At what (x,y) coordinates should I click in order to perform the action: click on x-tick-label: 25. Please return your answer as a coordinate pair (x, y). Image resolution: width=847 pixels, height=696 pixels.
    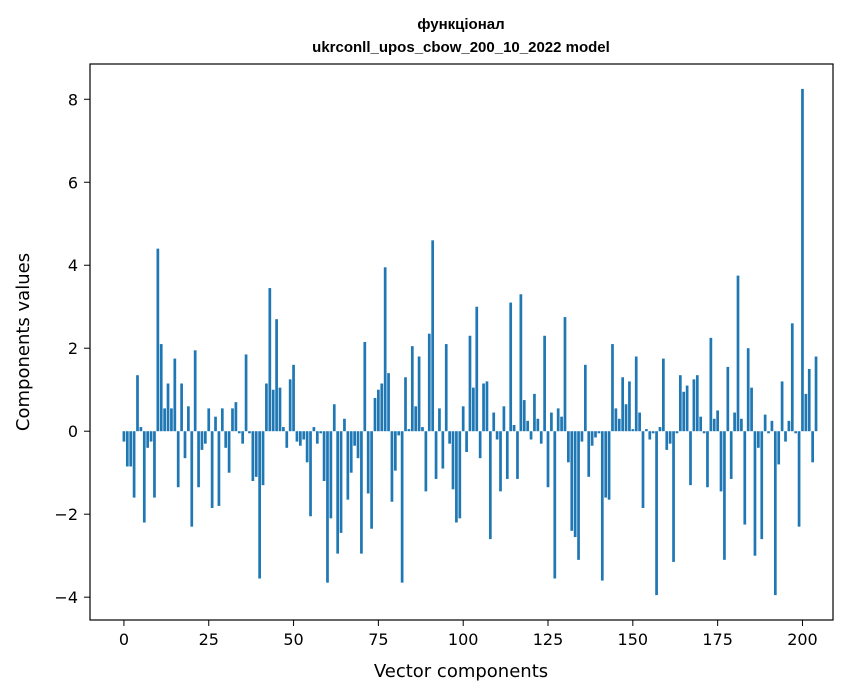
    Looking at the image, I should click on (209, 639).